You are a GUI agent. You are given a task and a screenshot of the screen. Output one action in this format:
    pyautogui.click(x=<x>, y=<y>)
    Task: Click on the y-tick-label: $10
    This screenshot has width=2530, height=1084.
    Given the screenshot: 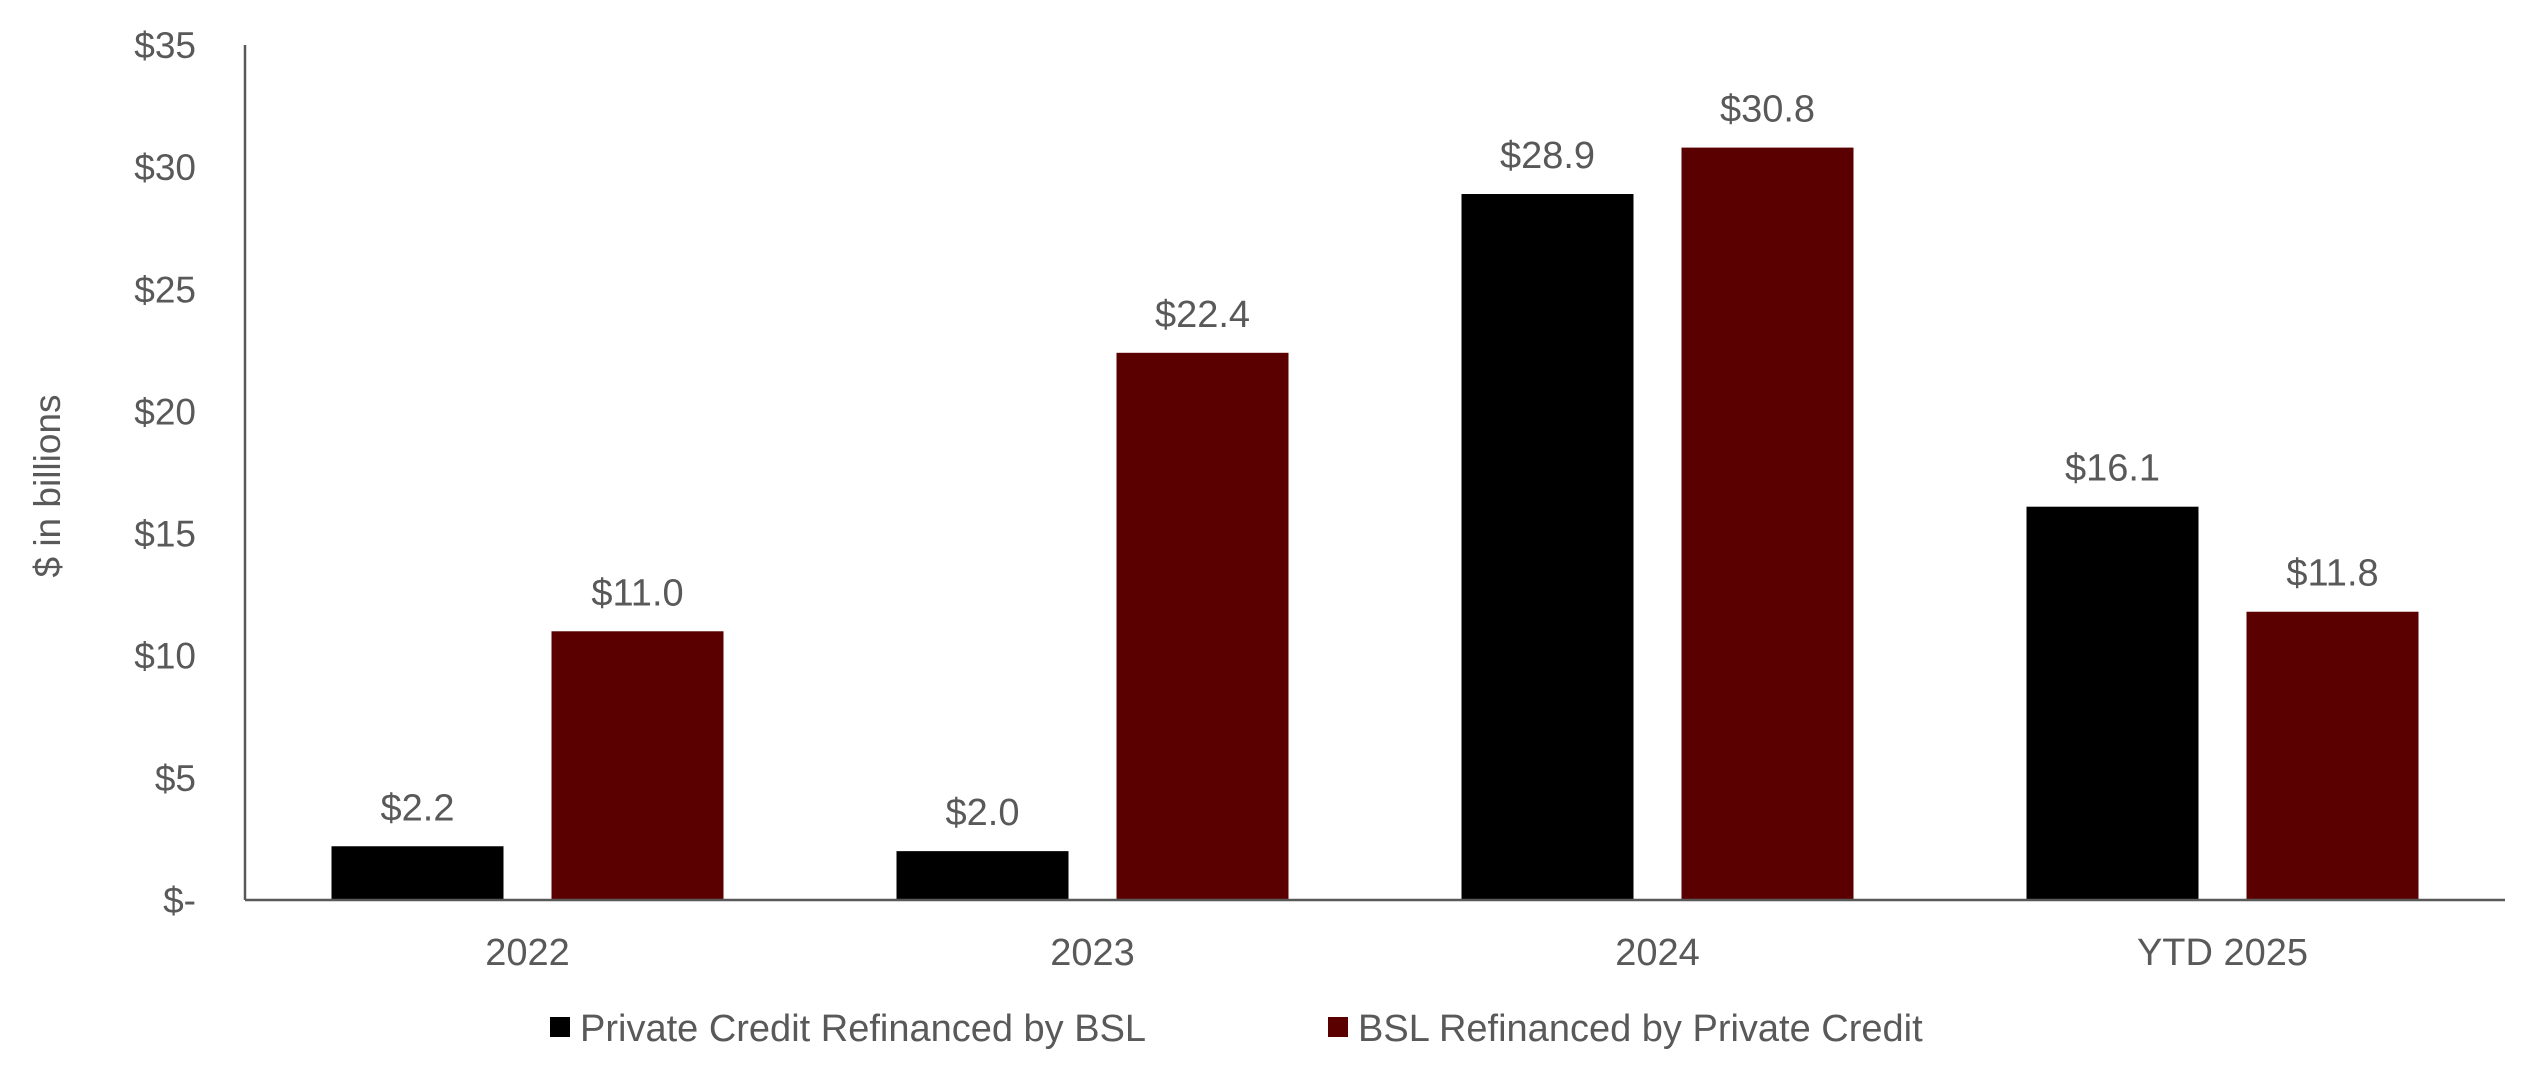 What is the action you would take?
    pyautogui.click(x=165, y=656)
    